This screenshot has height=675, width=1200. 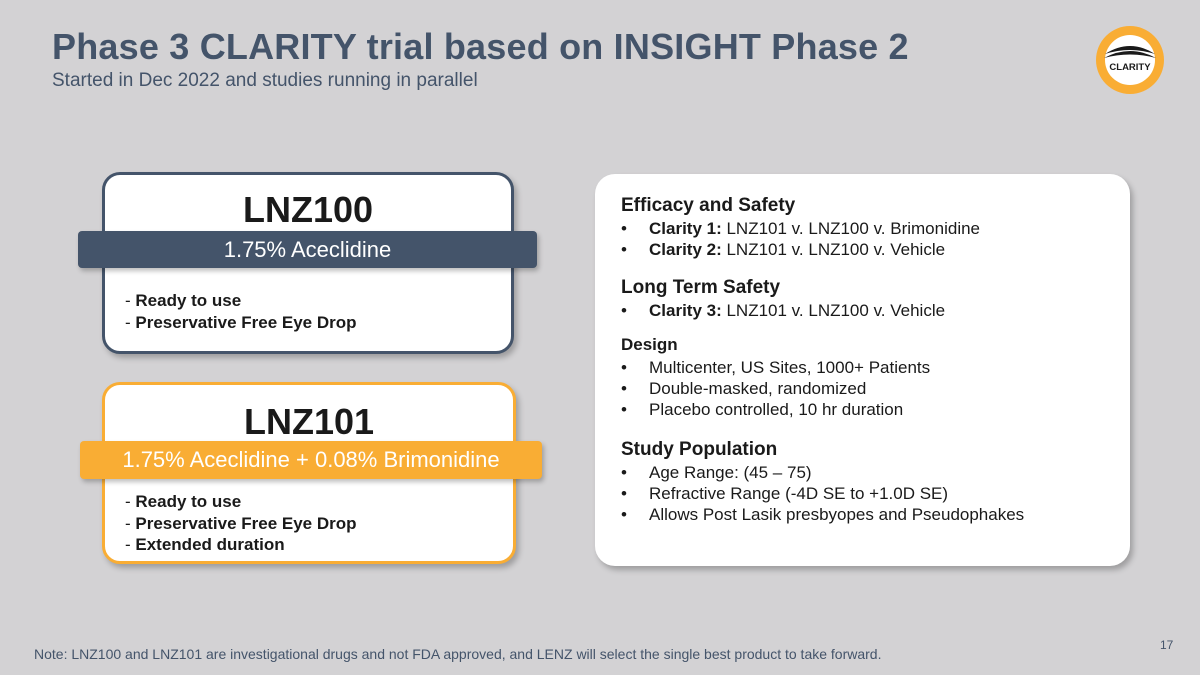 I want to click on list-item: Double-masked, randomized, so click(x=865, y=388).